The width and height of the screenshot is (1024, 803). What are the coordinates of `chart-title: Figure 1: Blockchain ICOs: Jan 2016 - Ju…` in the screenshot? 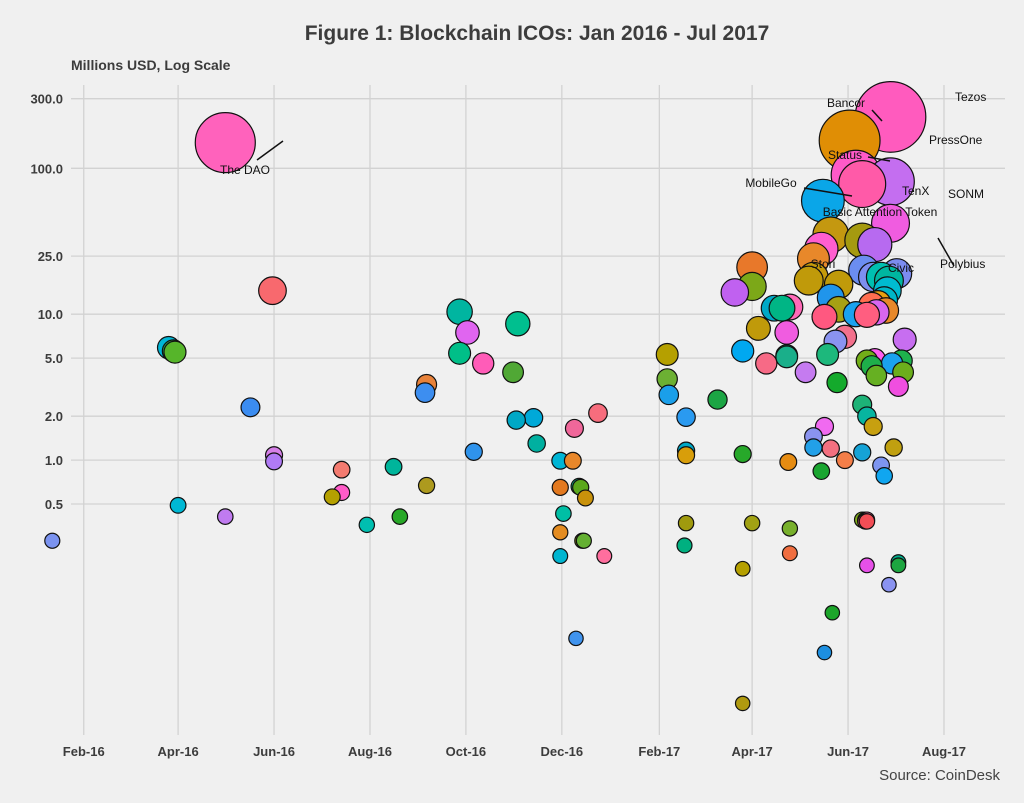 It's located at (537, 33).